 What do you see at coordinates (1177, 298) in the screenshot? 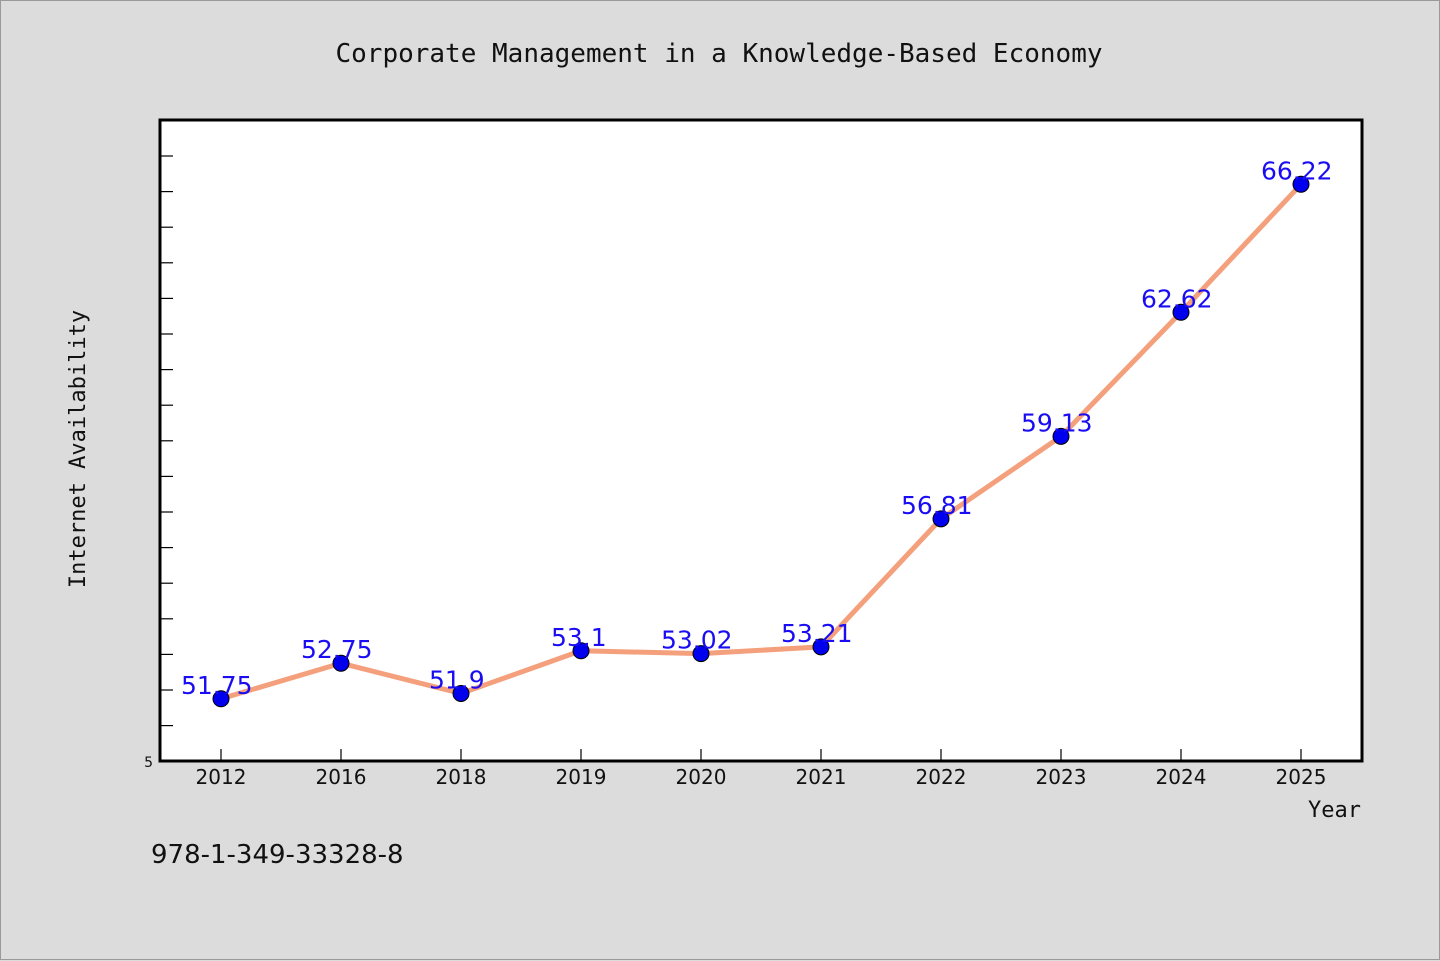
I see `data-value-label: 62.62` at bounding box center [1177, 298].